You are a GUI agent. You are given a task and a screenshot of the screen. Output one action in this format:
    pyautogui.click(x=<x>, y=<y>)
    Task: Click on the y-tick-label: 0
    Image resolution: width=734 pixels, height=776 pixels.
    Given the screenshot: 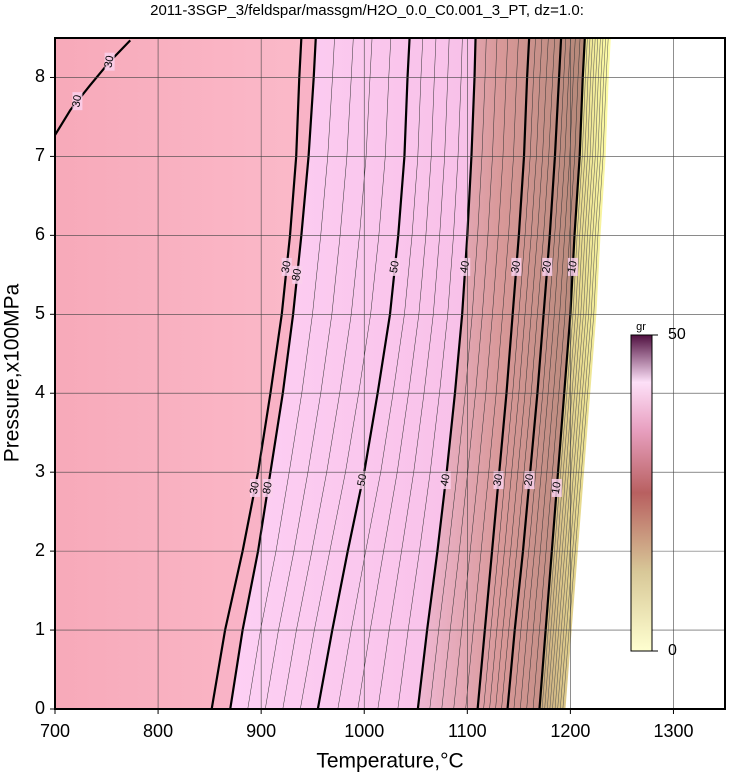 What is the action you would take?
    pyautogui.click(x=40, y=708)
    